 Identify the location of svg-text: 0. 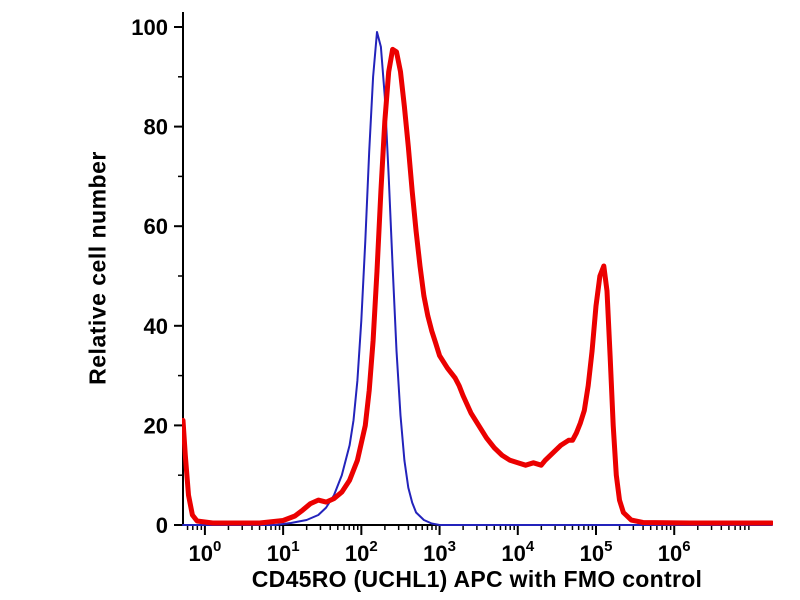
(162, 525).